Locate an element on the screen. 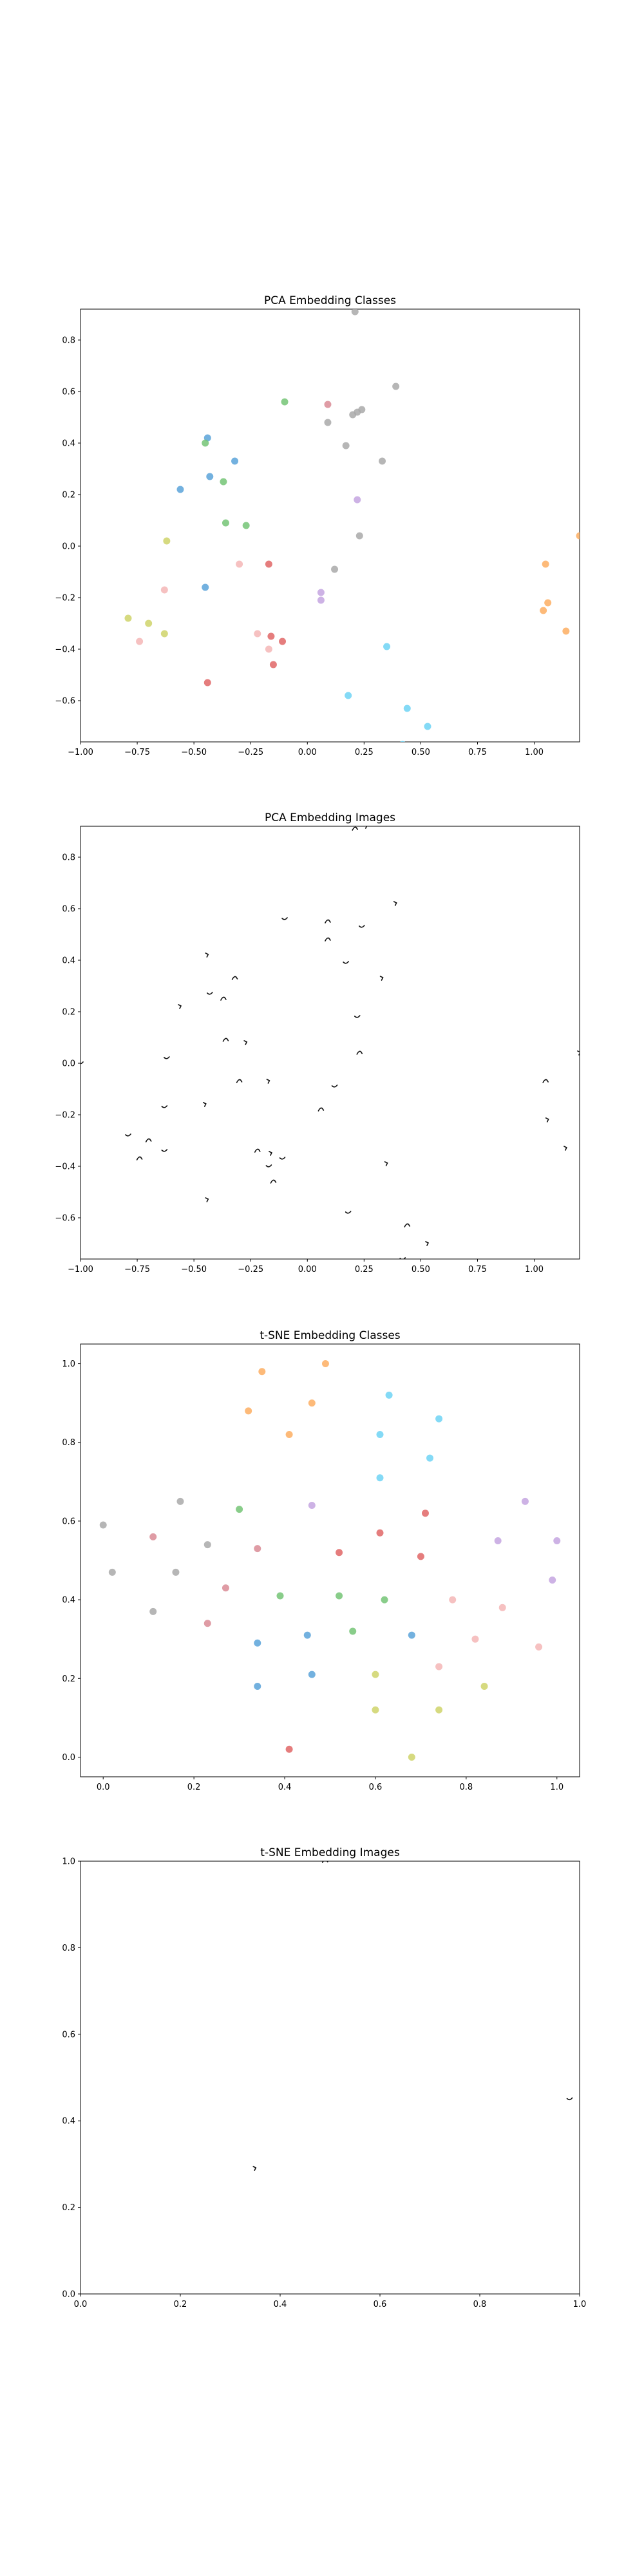 This screenshot has height=2576, width=644. x-tick-label: 0.0 is located at coordinates (81, 2304).